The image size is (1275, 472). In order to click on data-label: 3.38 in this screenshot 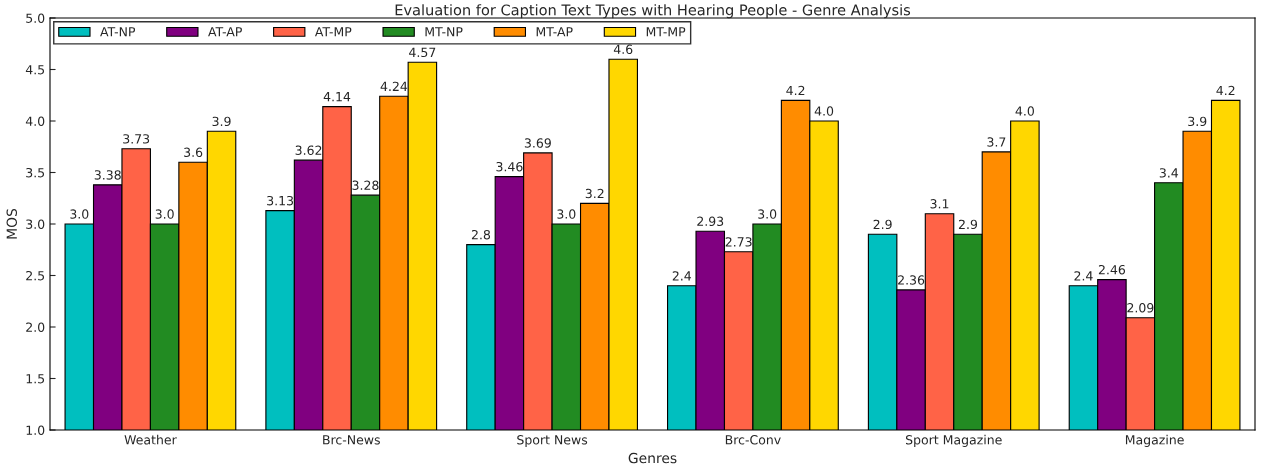, I will do `click(107, 175)`.